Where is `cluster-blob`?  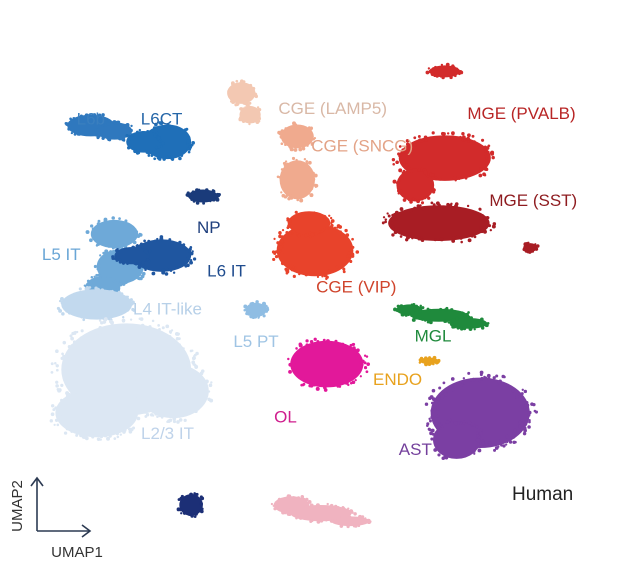 cluster-blob is located at coordinates (297, 180).